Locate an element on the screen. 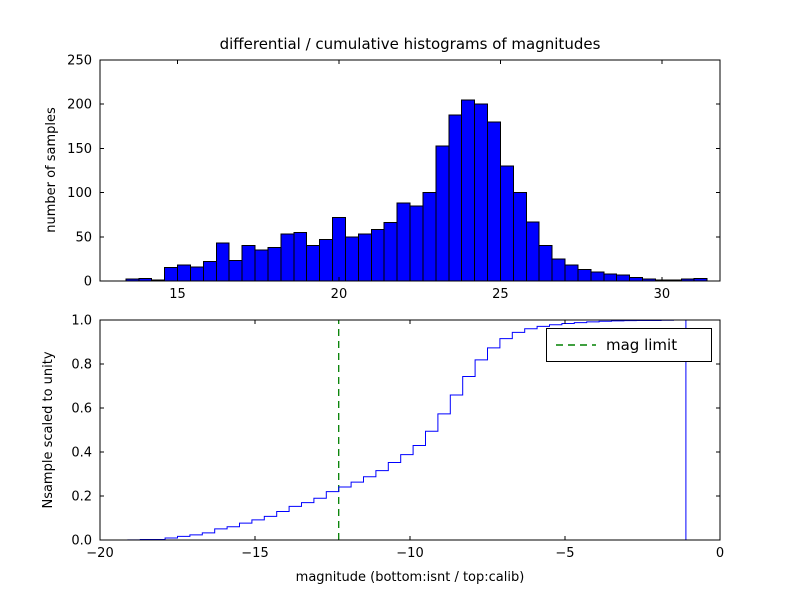 This screenshot has width=800, height=600. legend-label: mag limit is located at coordinates (641, 345).